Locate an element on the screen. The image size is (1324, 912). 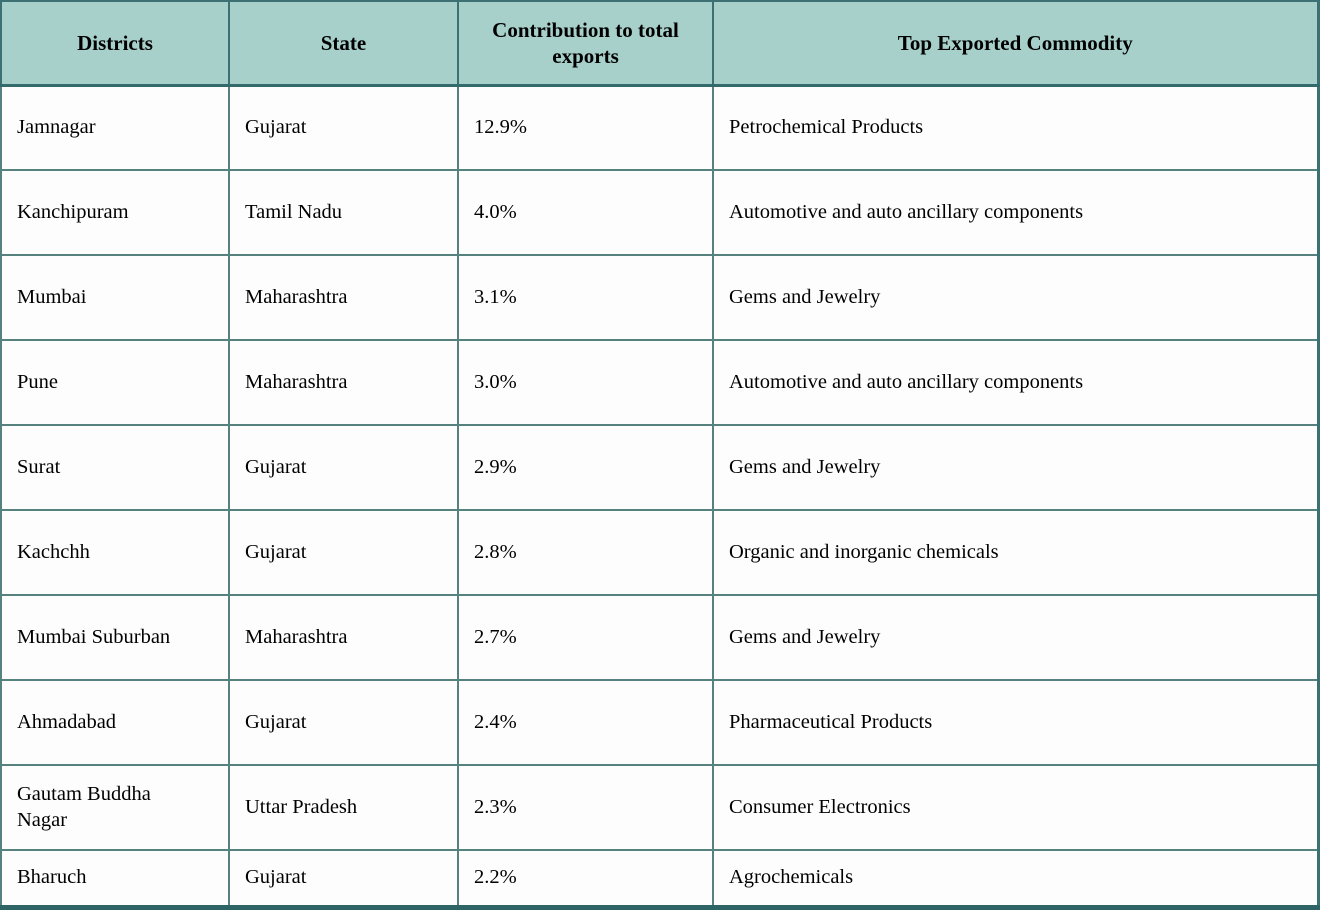
table-row: Mumbai Maharashtra 3.1% Gems and Jewelry is located at coordinates (659, 297).